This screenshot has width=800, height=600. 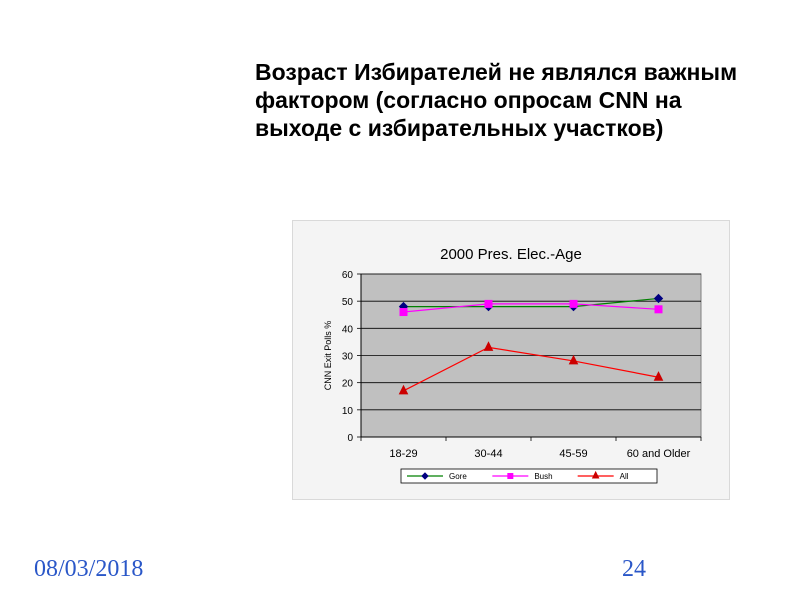 I want to click on y-tick-label: 20, so click(x=348, y=384).